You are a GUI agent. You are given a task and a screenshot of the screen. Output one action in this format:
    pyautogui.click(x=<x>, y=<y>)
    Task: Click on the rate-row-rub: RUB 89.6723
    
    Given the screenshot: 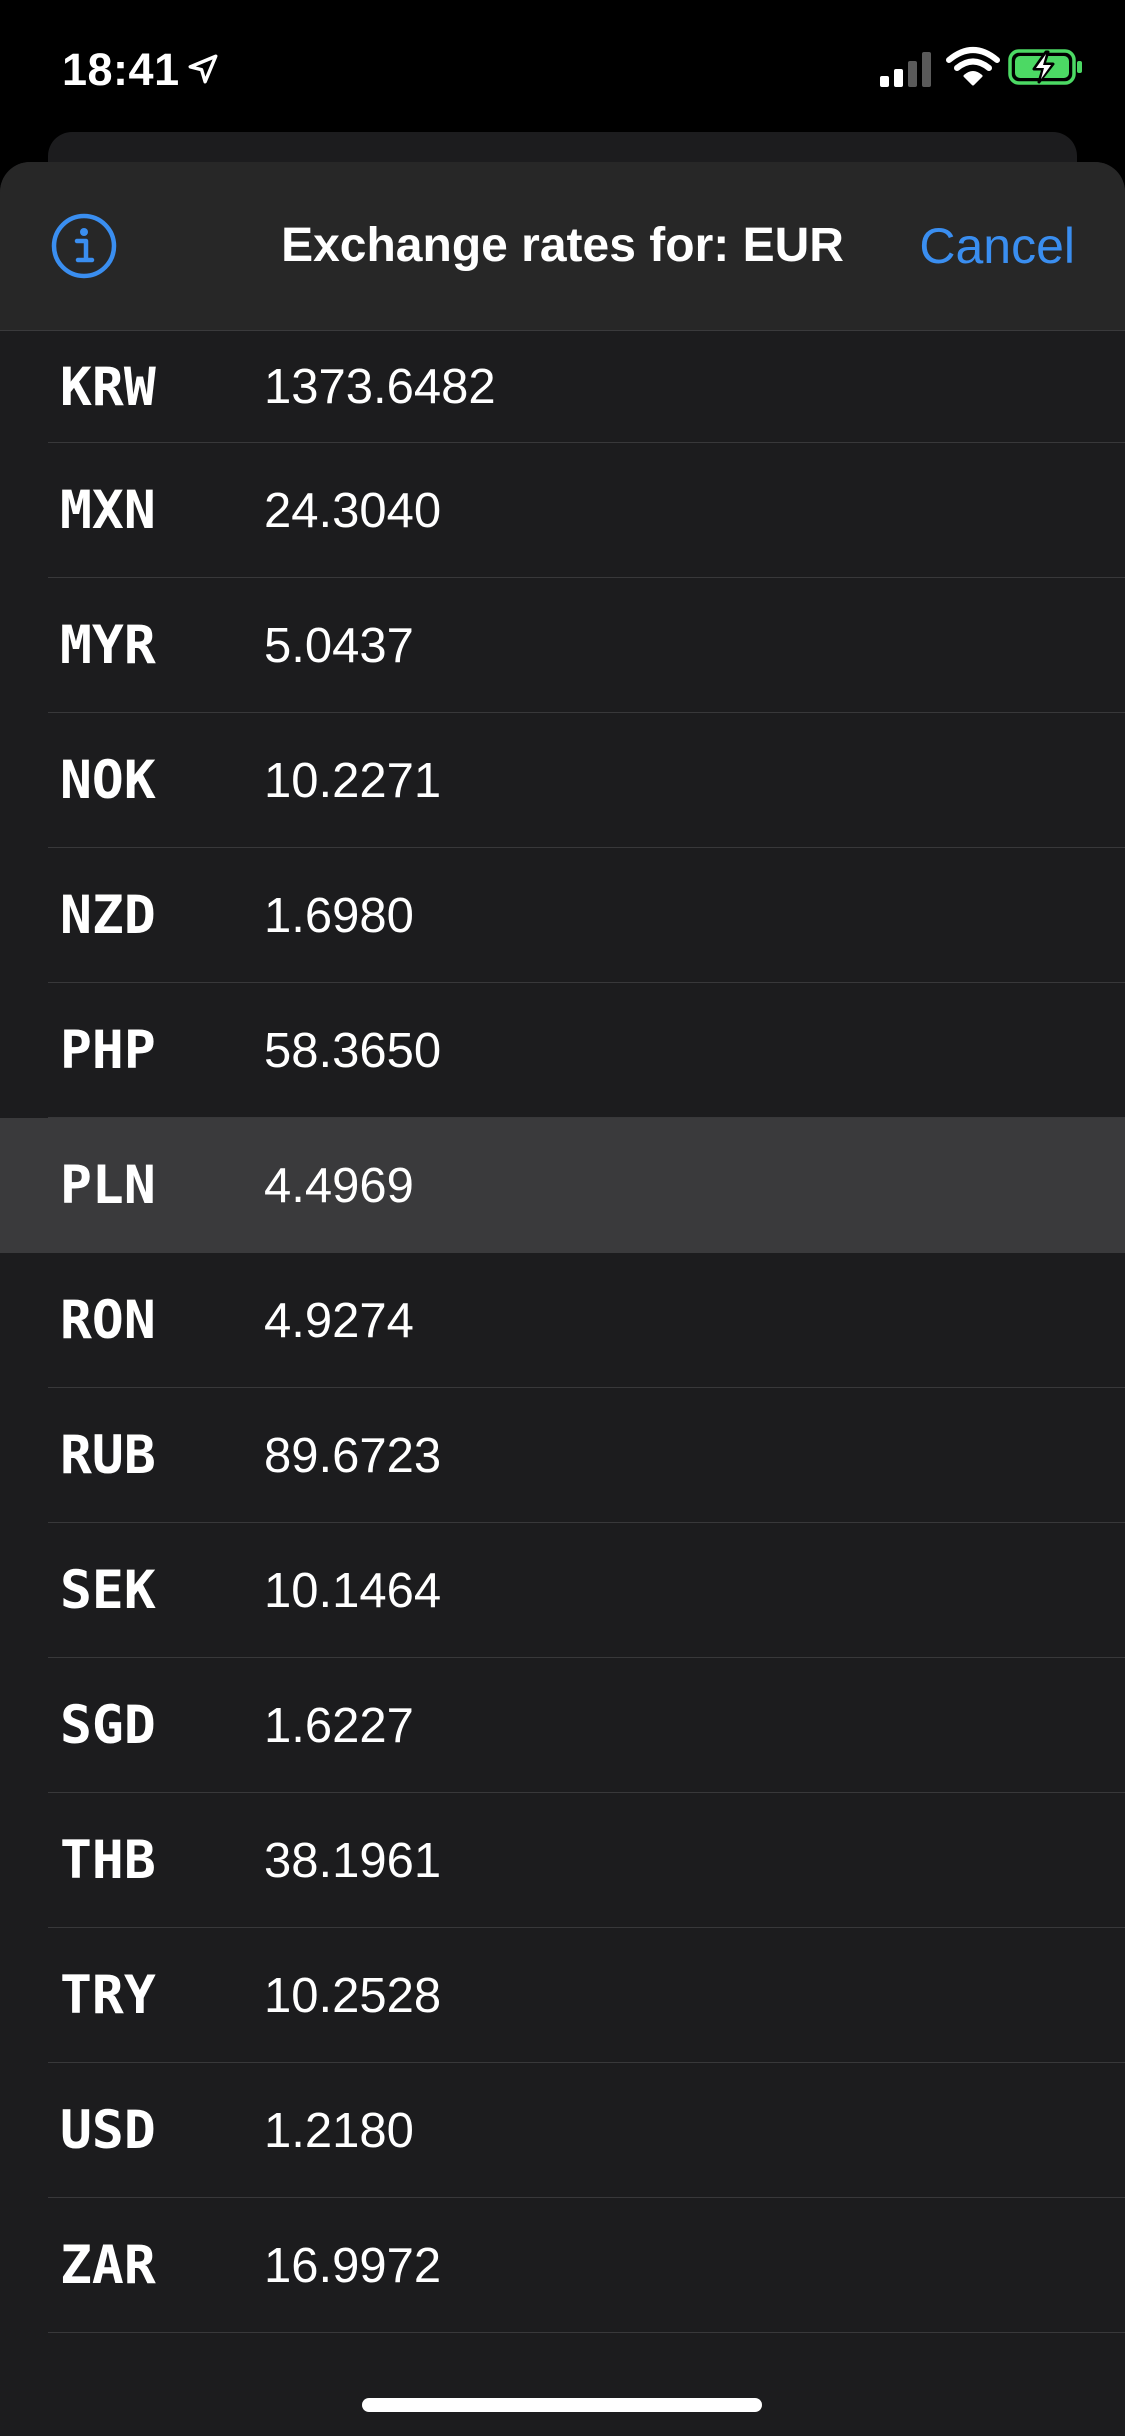 What is the action you would take?
    pyautogui.click(x=562, y=1455)
    